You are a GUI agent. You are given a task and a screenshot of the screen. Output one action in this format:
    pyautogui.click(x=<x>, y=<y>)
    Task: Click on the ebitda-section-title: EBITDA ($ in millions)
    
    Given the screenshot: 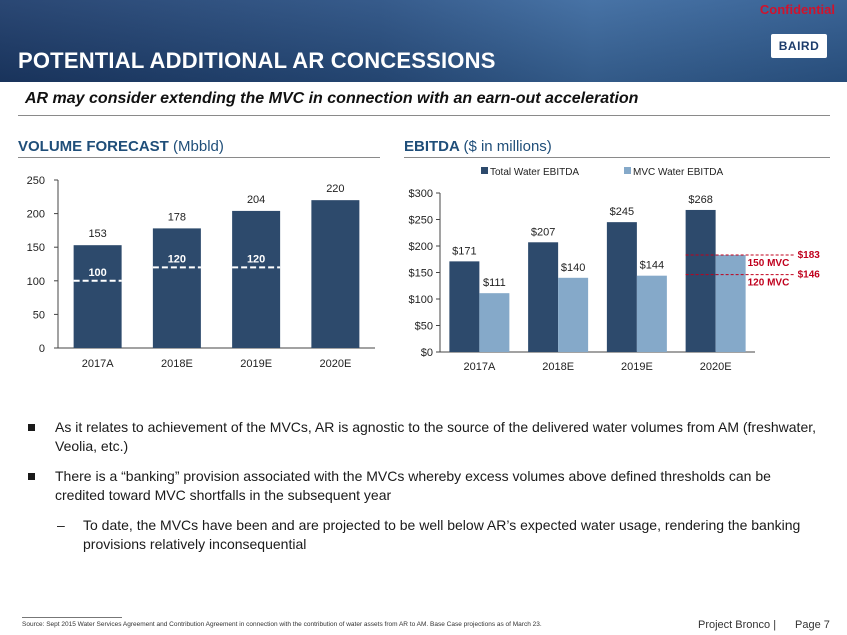 What is the action you would take?
    pyautogui.click(x=478, y=146)
    